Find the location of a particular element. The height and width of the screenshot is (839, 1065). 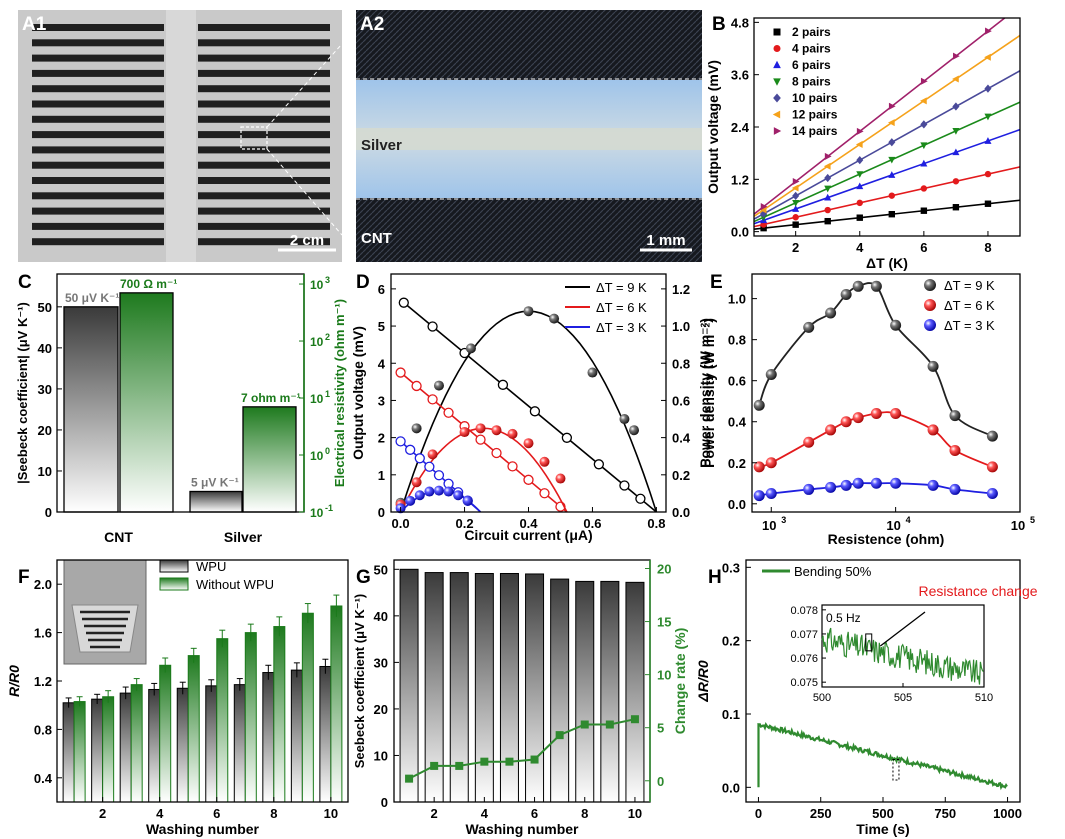

chart-g-xtick-label: 6 is located at coordinates (534, 813).